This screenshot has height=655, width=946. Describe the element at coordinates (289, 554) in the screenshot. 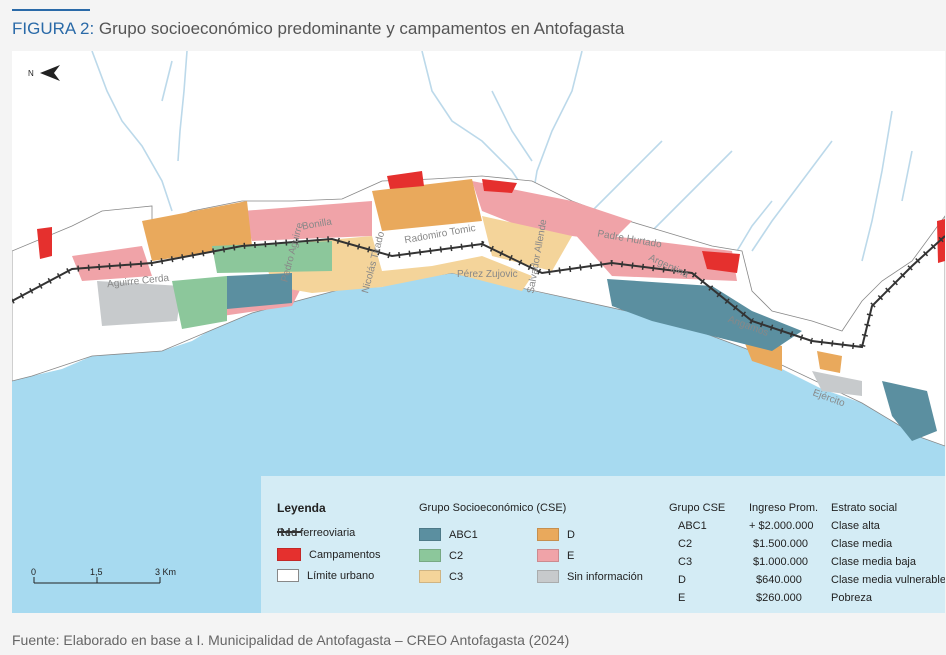

I see `swatch-campamentos` at that location.